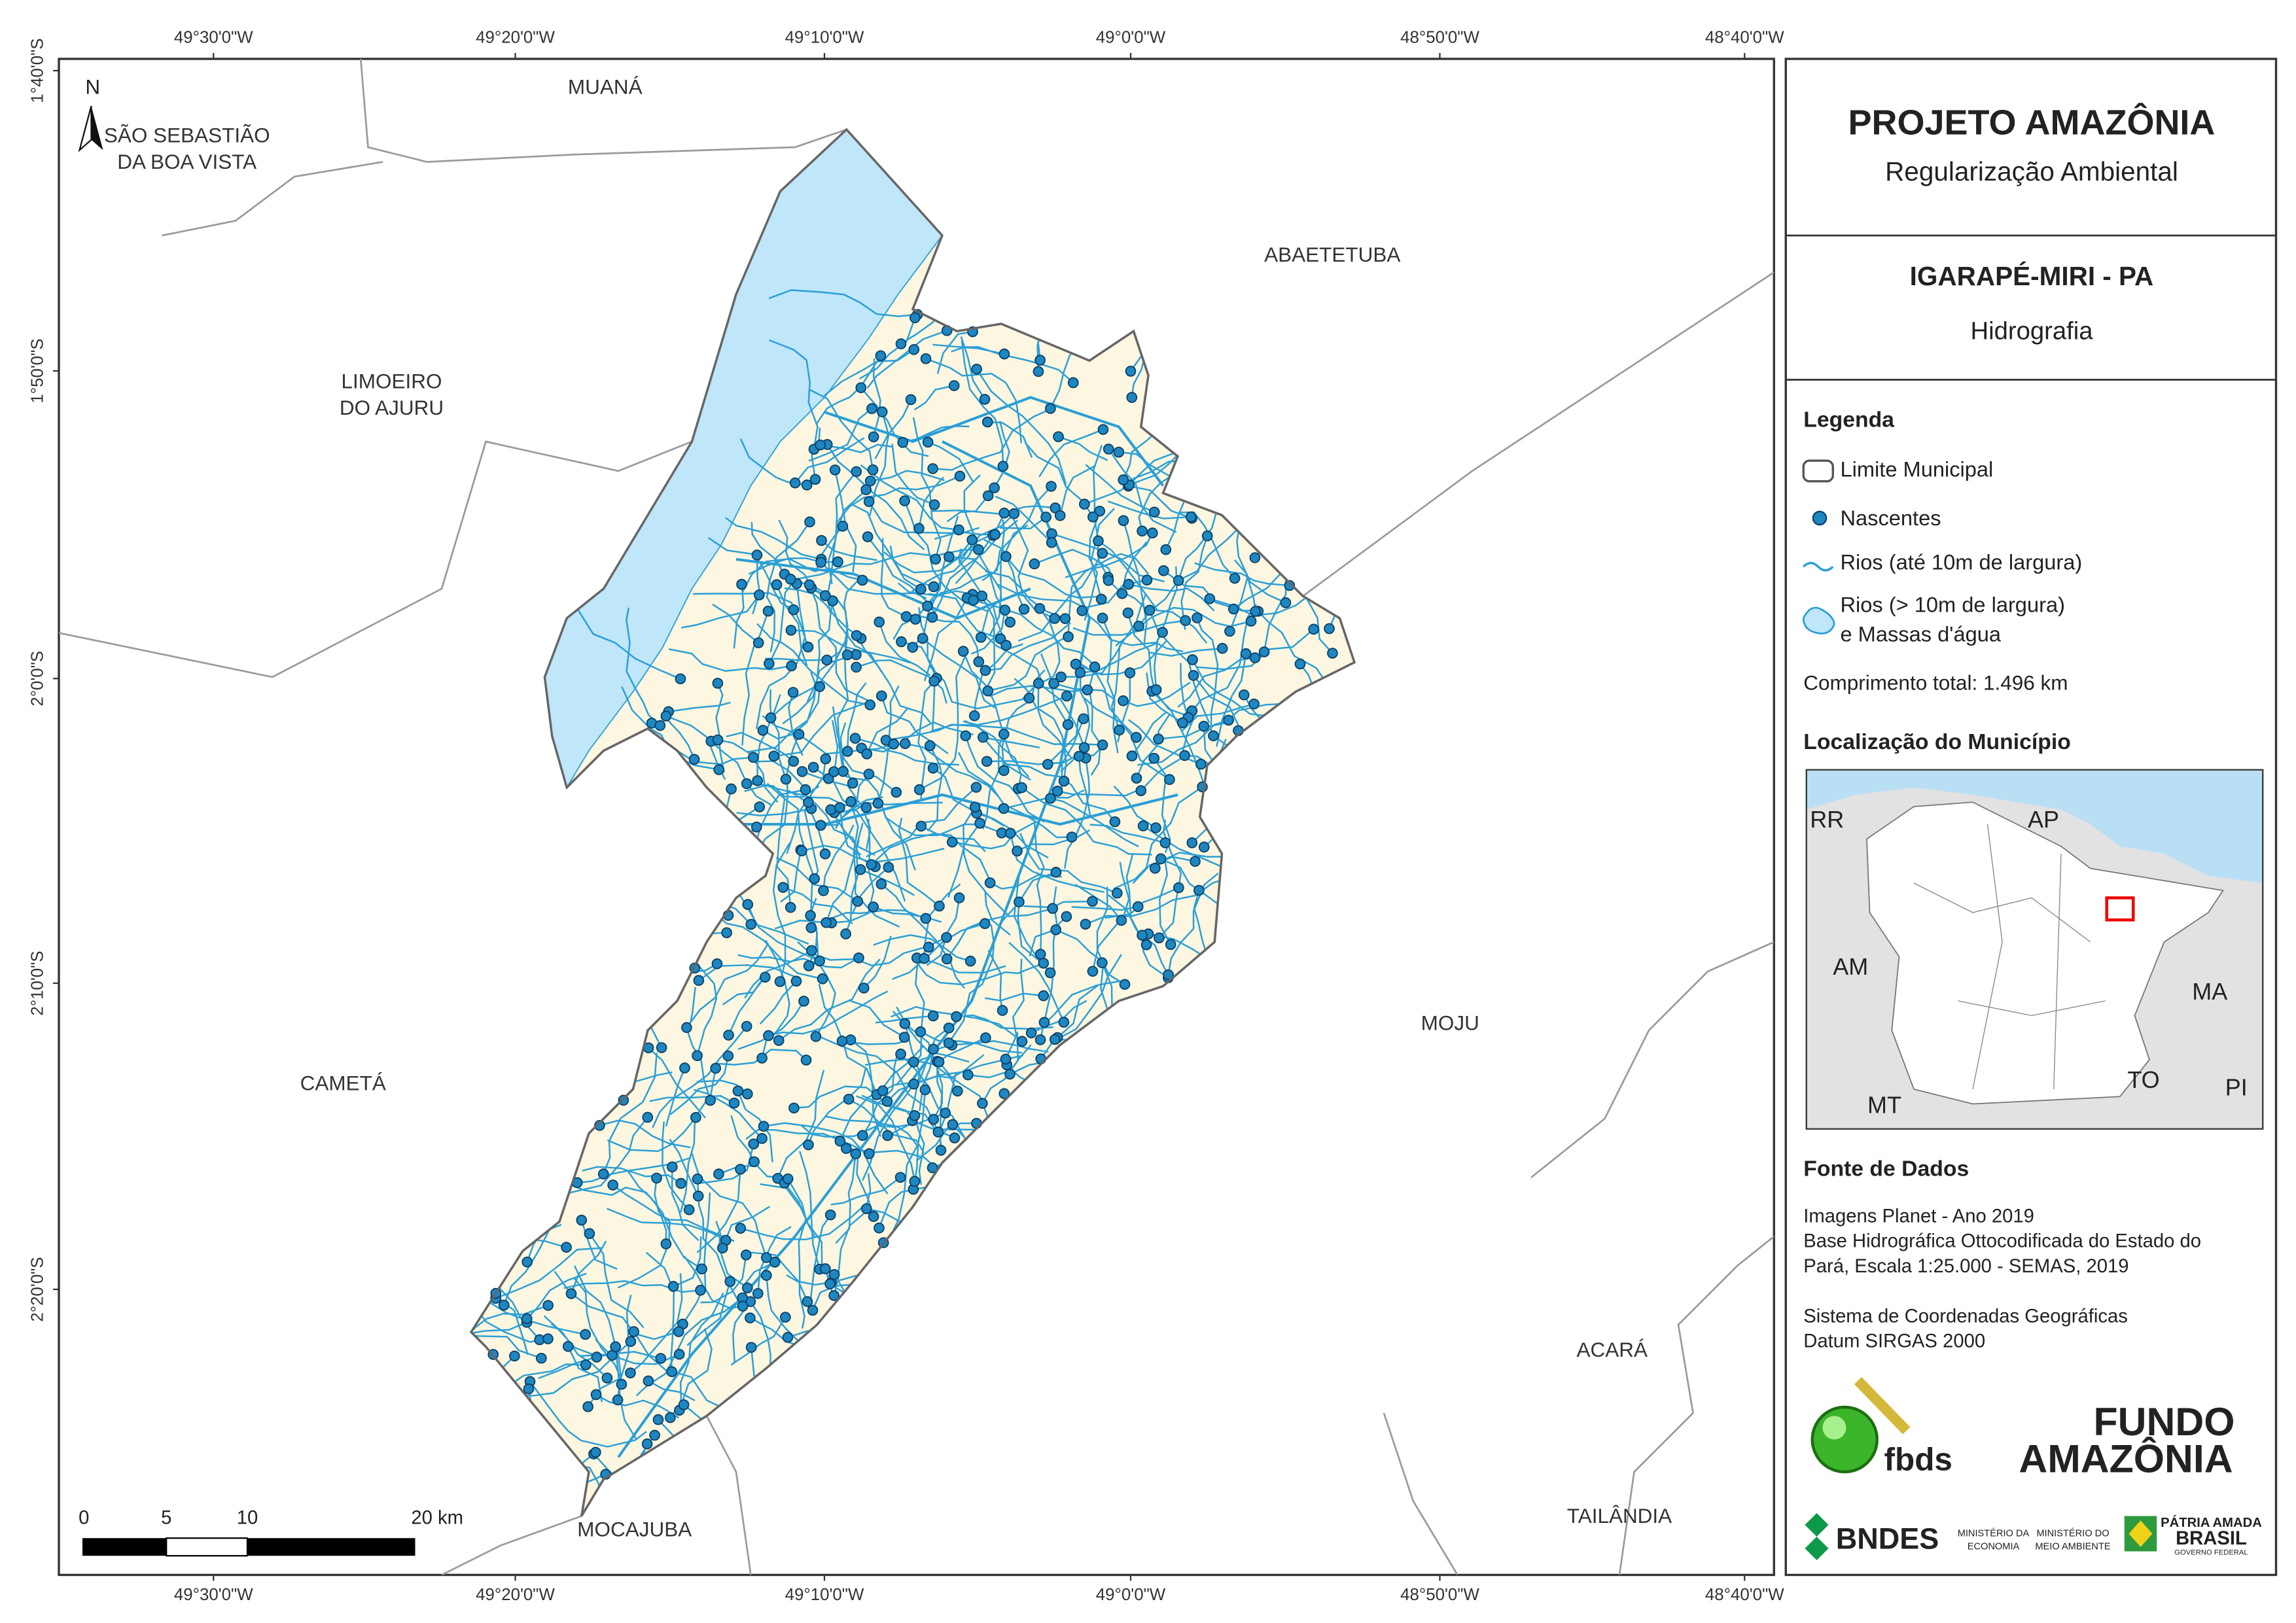 Image resolution: width=2296 pixels, height=1623 pixels. What do you see at coordinates (2211, 1523) in the screenshot?
I see `logo-brasil: PÁTRIA AMADA` at bounding box center [2211, 1523].